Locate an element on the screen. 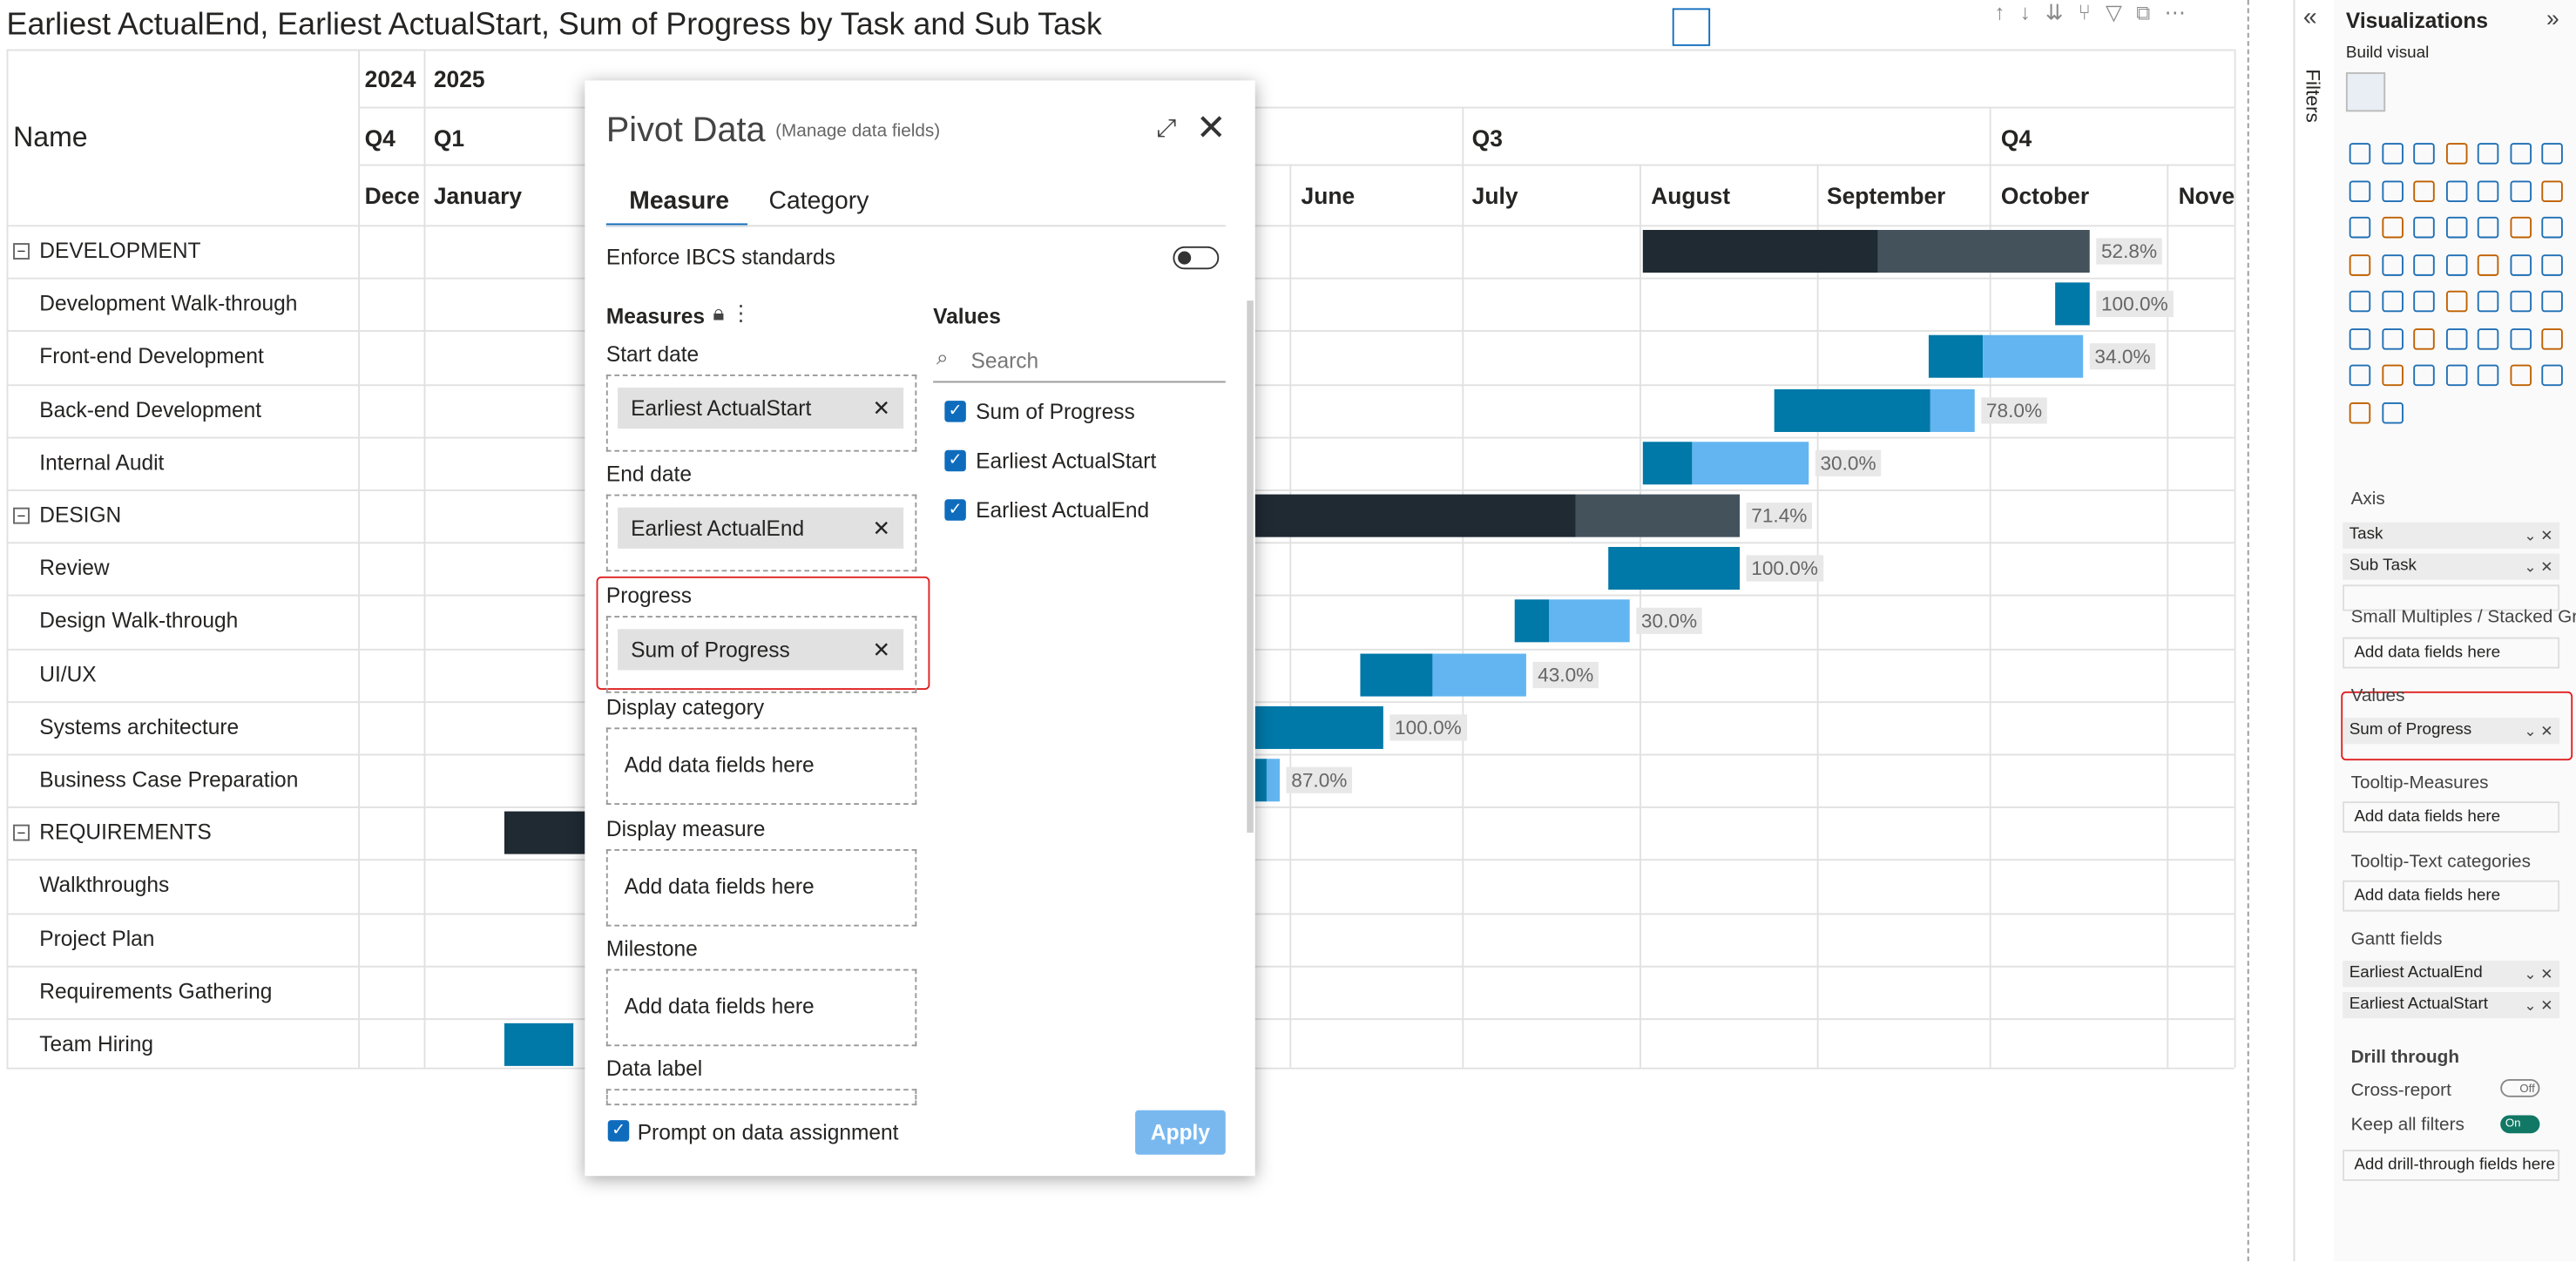  drill-button is located at coordinates (1691, 27).